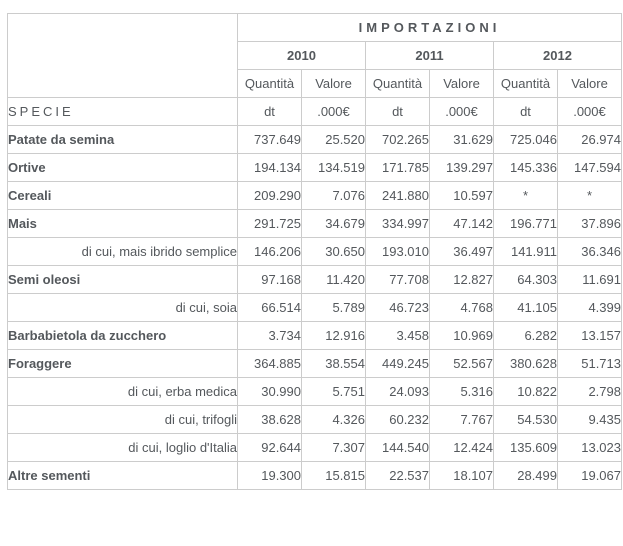 The image size is (623, 546). What do you see at coordinates (429, 55) in the screenshot?
I see `year-header-2011: 2011` at bounding box center [429, 55].